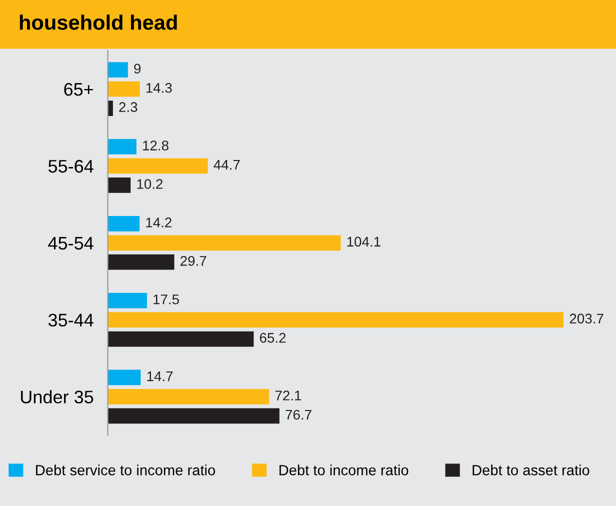 The image size is (616, 506). I want to click on y-tick-label: Under 35, so click(57, 397).